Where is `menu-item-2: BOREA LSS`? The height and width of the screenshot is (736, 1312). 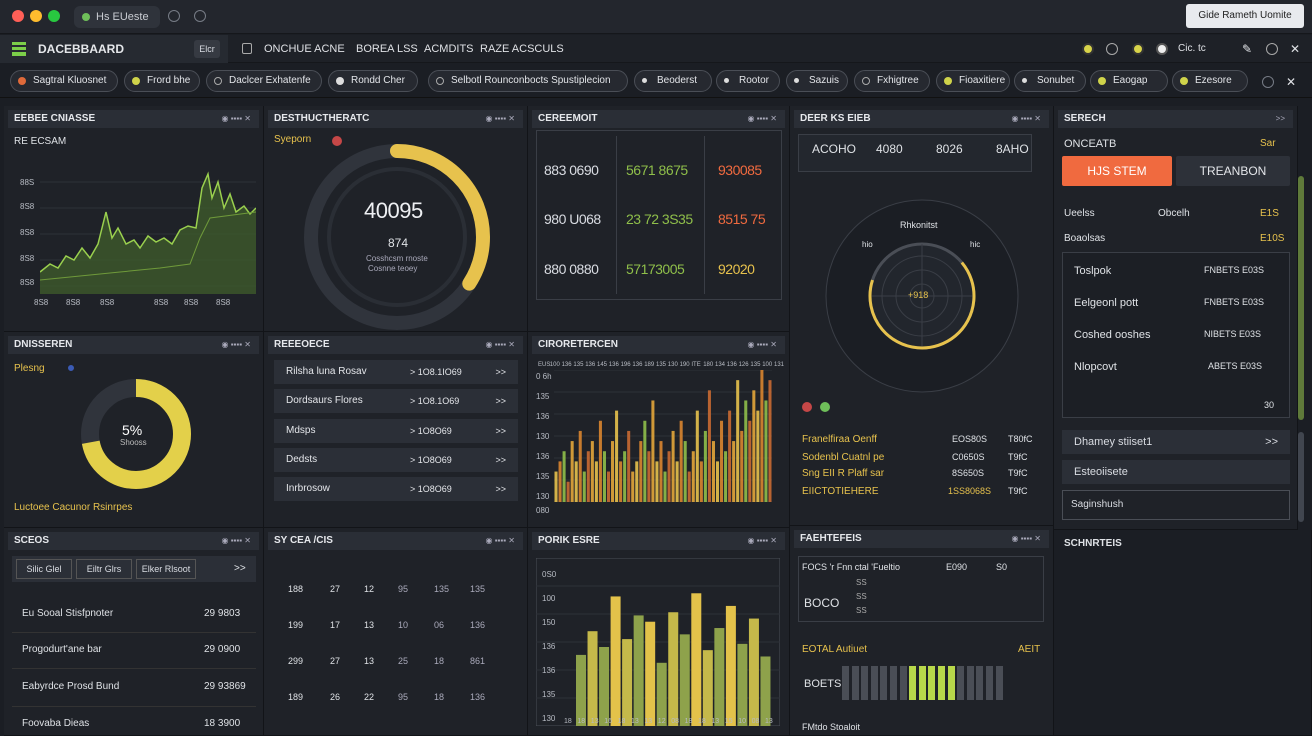 menu-item-2: BOREA LSS is located at coordinates (387, 49).